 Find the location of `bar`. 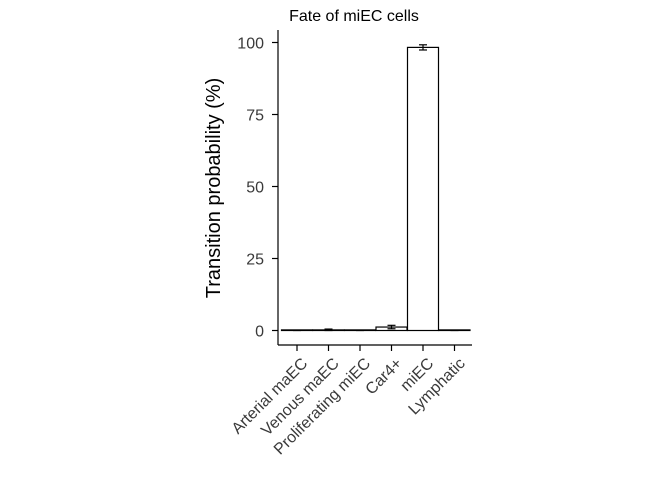

bar is located at coordinates (423, 189).